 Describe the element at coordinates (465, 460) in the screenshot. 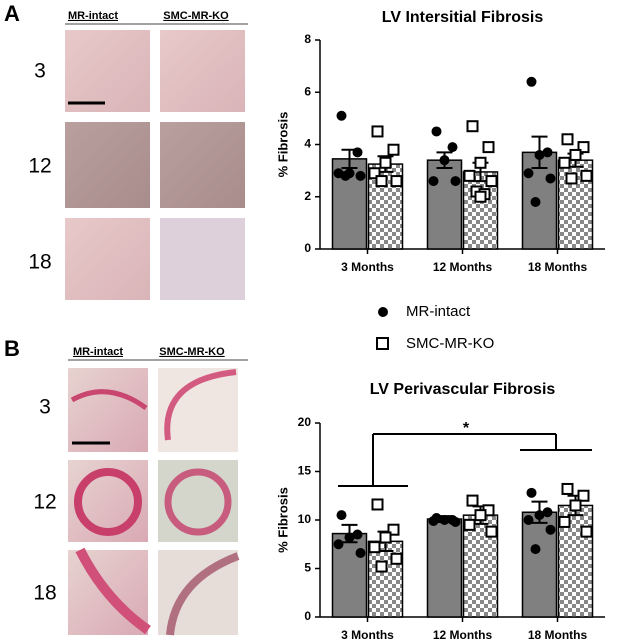

I see `significance-bracket` at that location.